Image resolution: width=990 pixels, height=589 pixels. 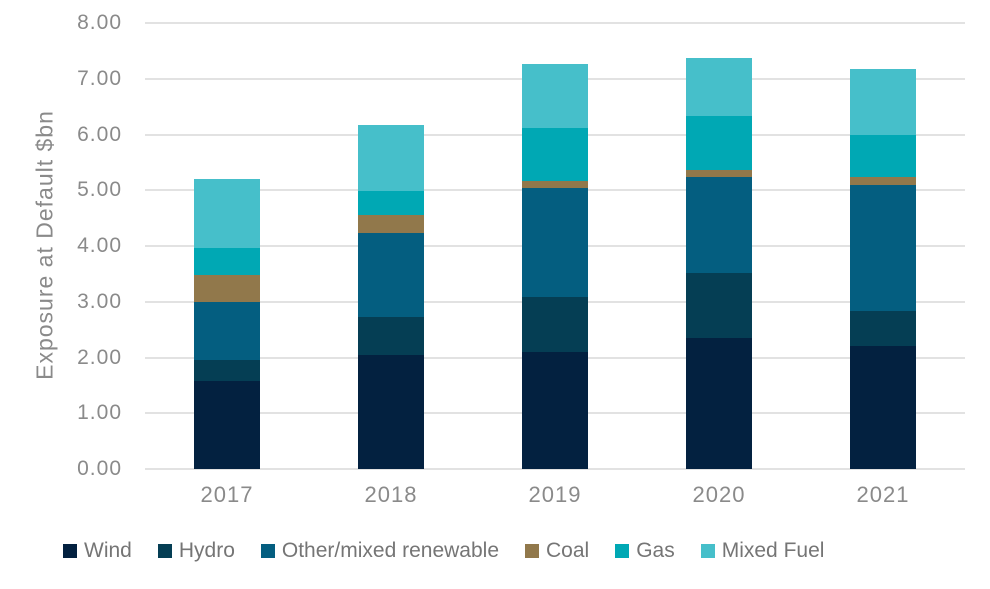 I want to click on legend-item-gas: Gas, so click(x=645, y=551).